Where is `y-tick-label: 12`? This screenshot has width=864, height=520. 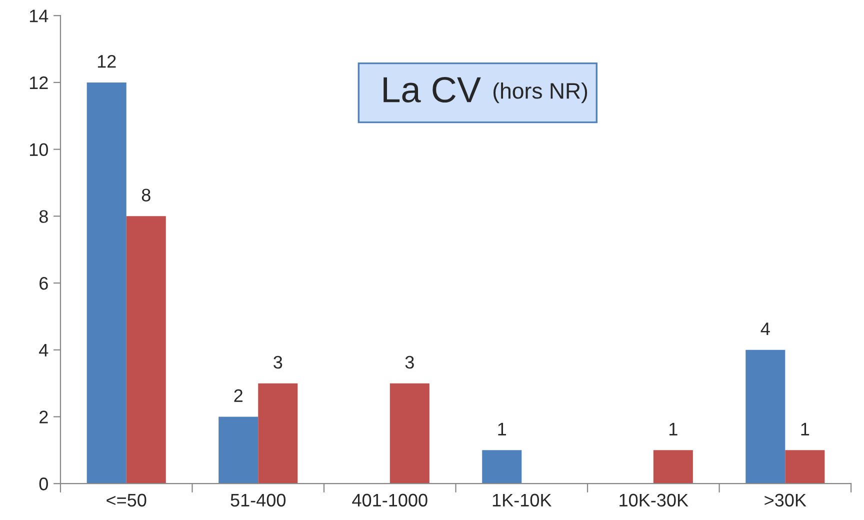
y-tick-label: 12 is located at coordinates (39, 82).